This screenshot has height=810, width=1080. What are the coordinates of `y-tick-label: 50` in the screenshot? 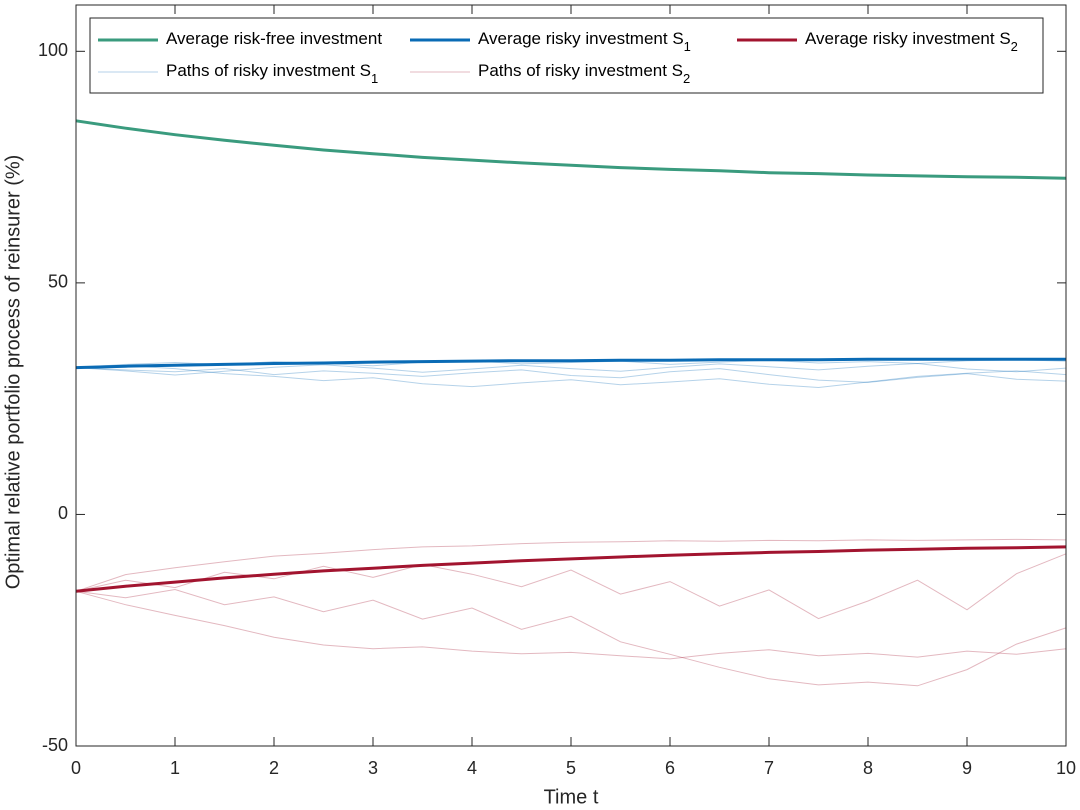 It's located at (58, 282).